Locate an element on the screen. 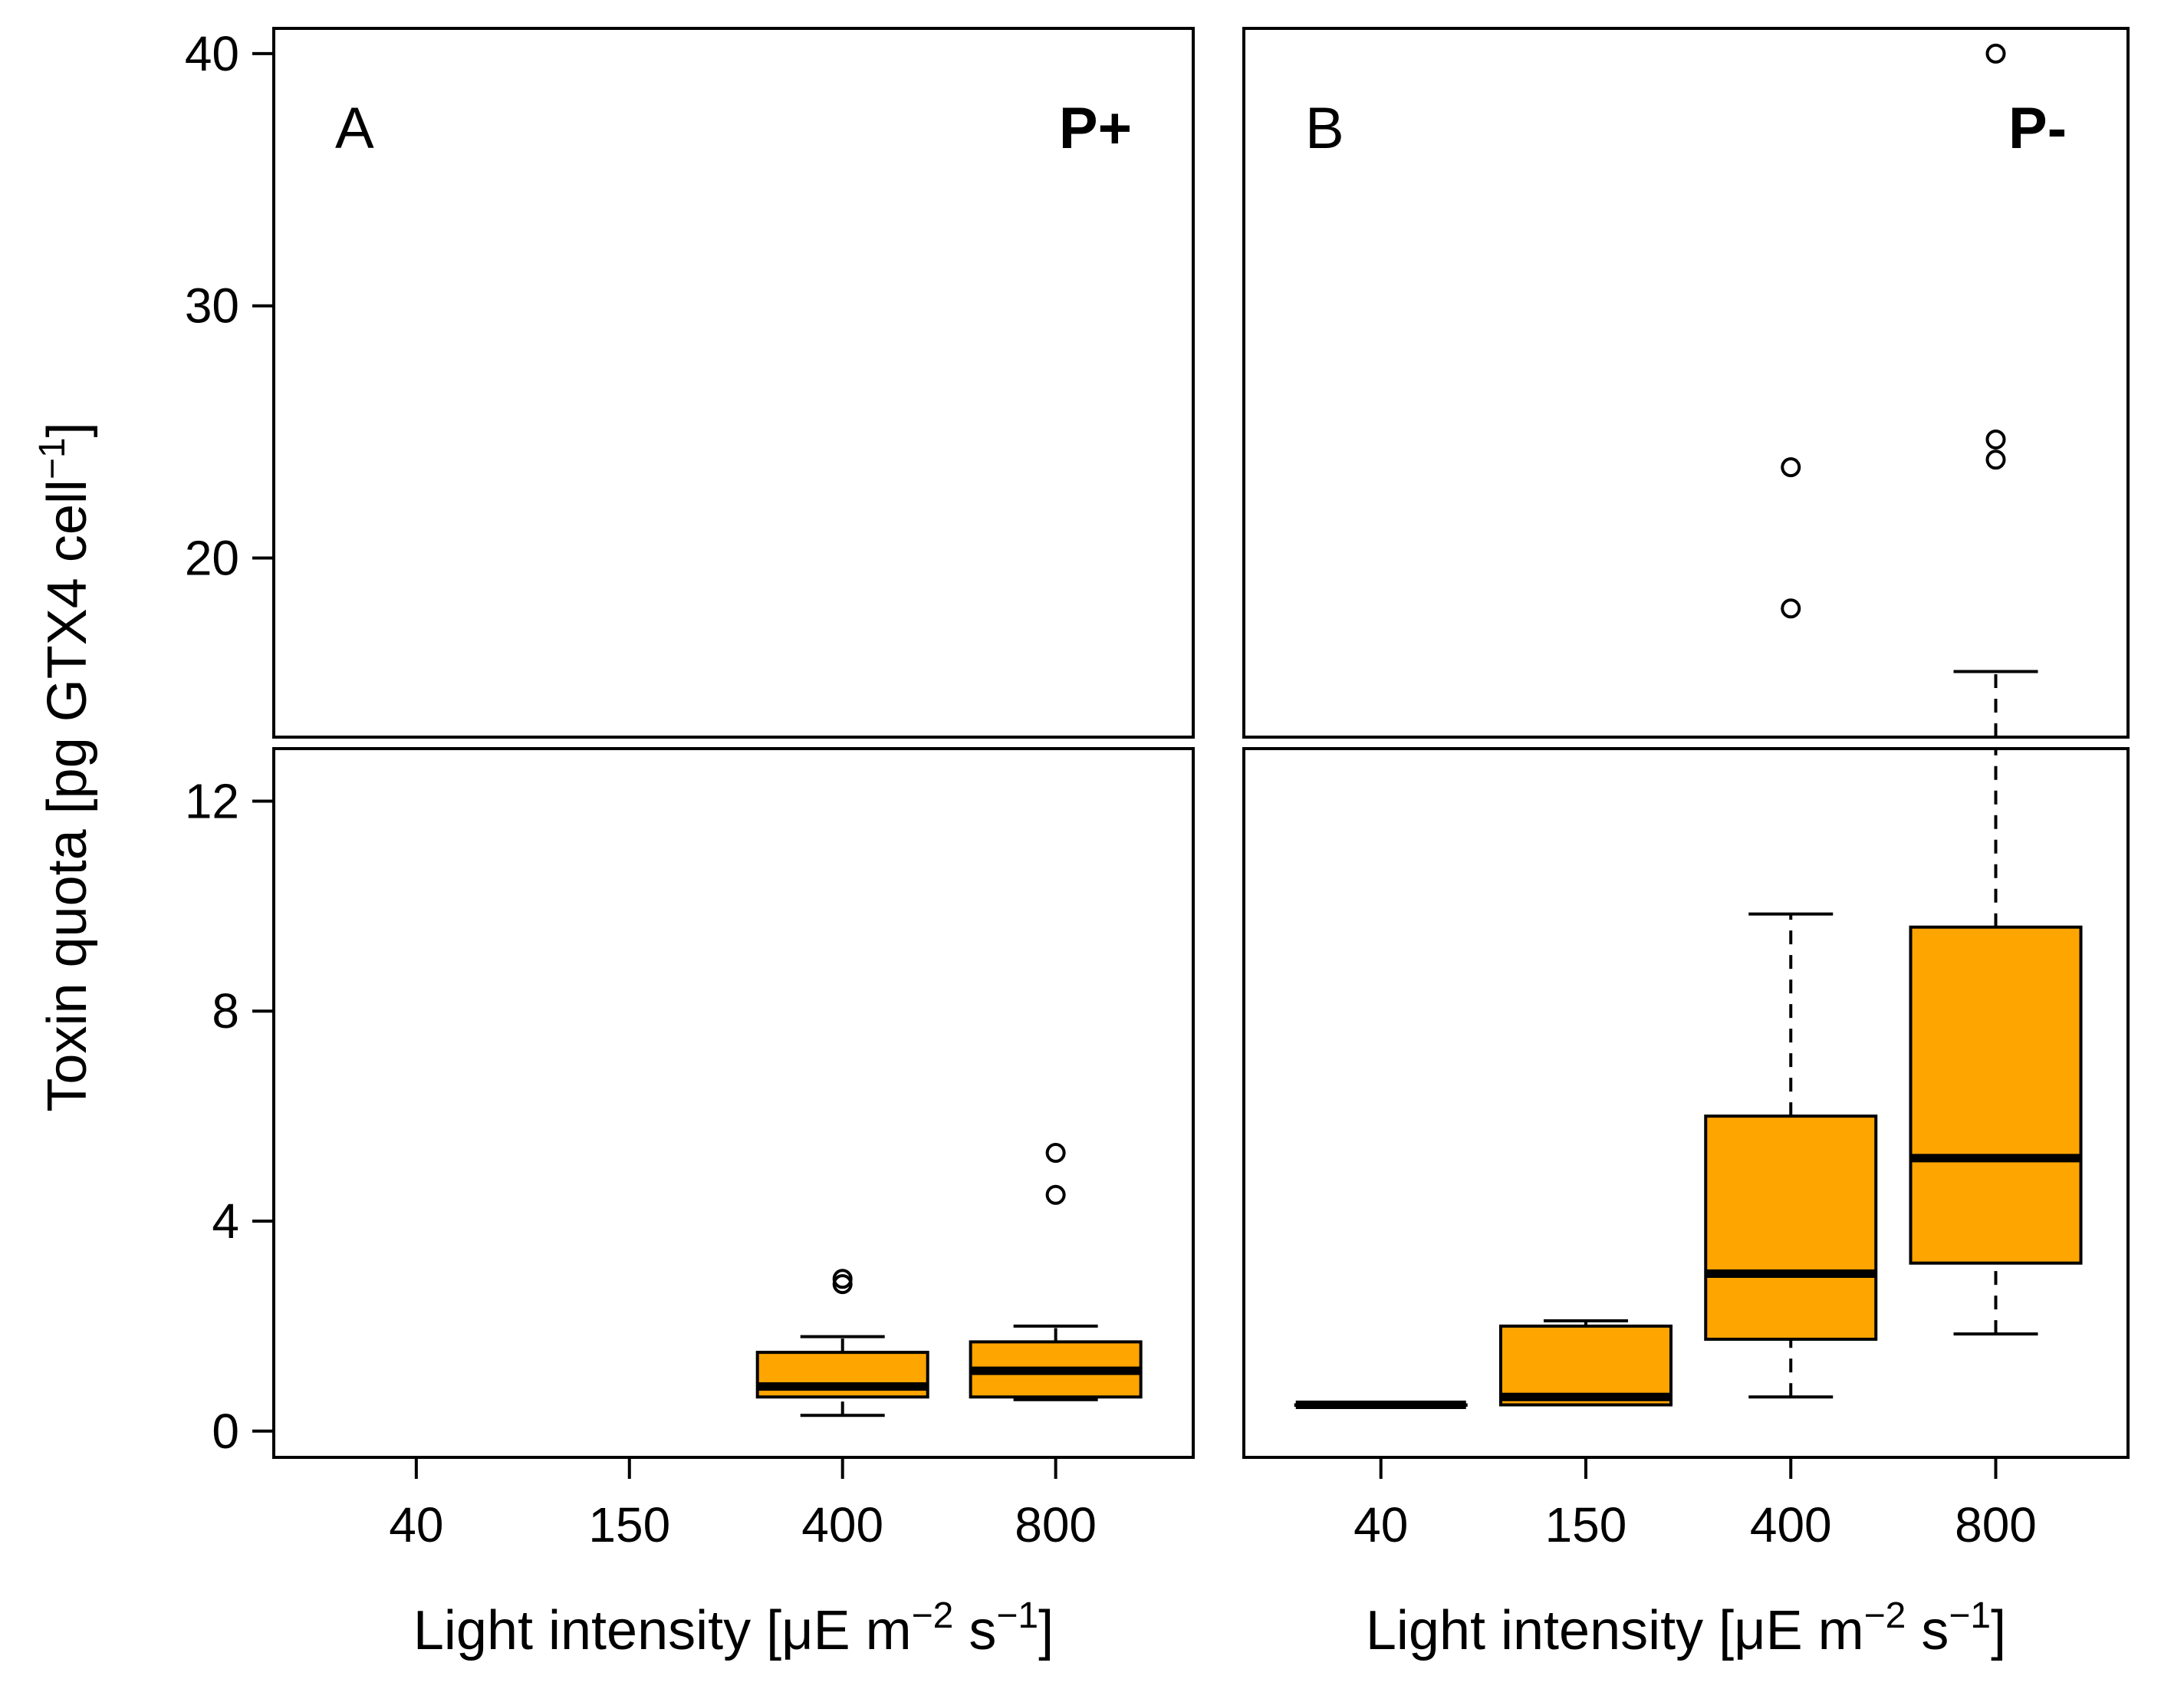 This screenshot has width=2184, height=1689. y-axis-title-main: Toxin quota [pg GTX4 cell is located at coordinates (68, 795).